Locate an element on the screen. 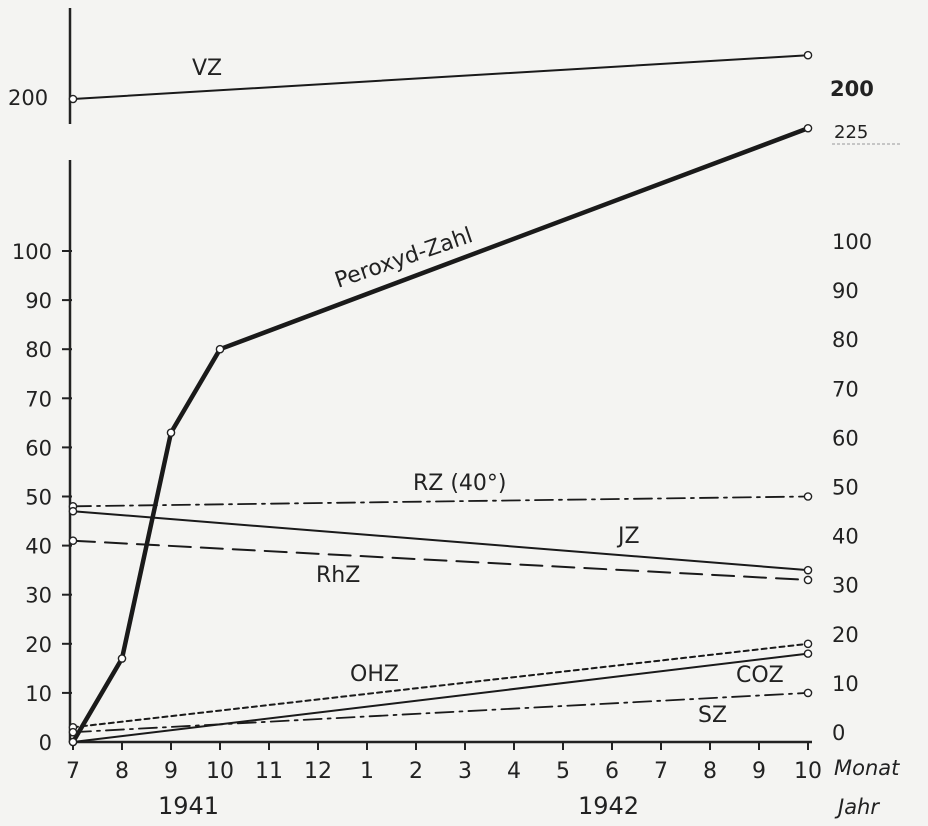  x-tick-label: 4 is located at coordinates (514, 771).